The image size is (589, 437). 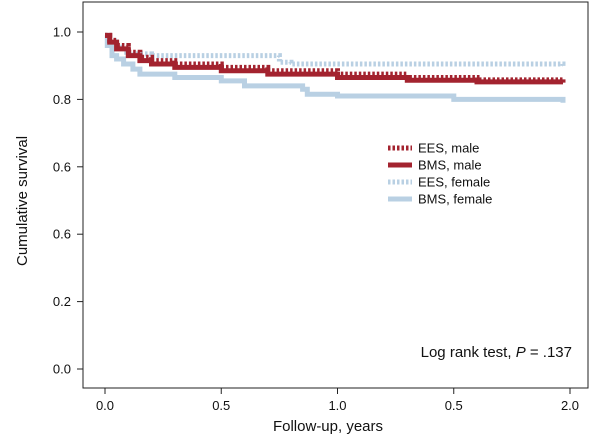 I want to click on annotation-prefix: Log rank test,, so click(x=468, y=352).